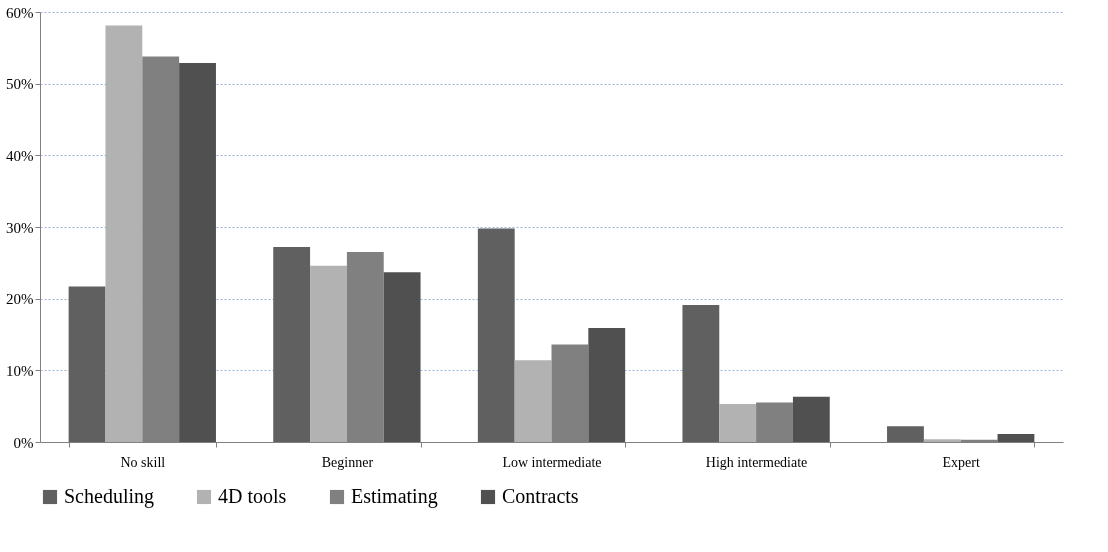  I want to click on x-tick-label: Beginner, so click(347, 462).